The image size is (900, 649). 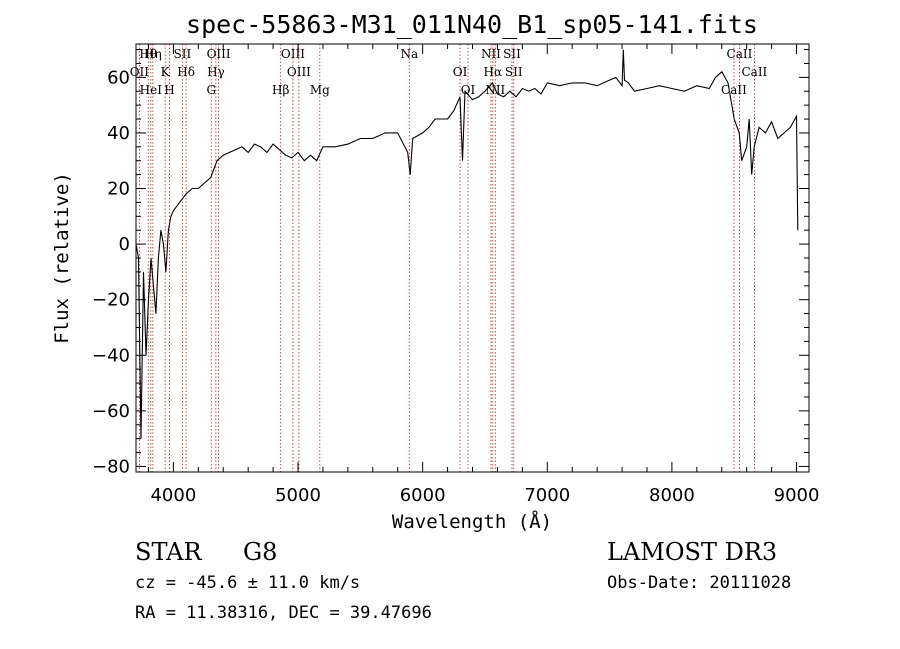 What do you see at coordinates (173, 495) in the screenshot?
I see `x-tick-label: 4000` at bounding box center [173, 495].